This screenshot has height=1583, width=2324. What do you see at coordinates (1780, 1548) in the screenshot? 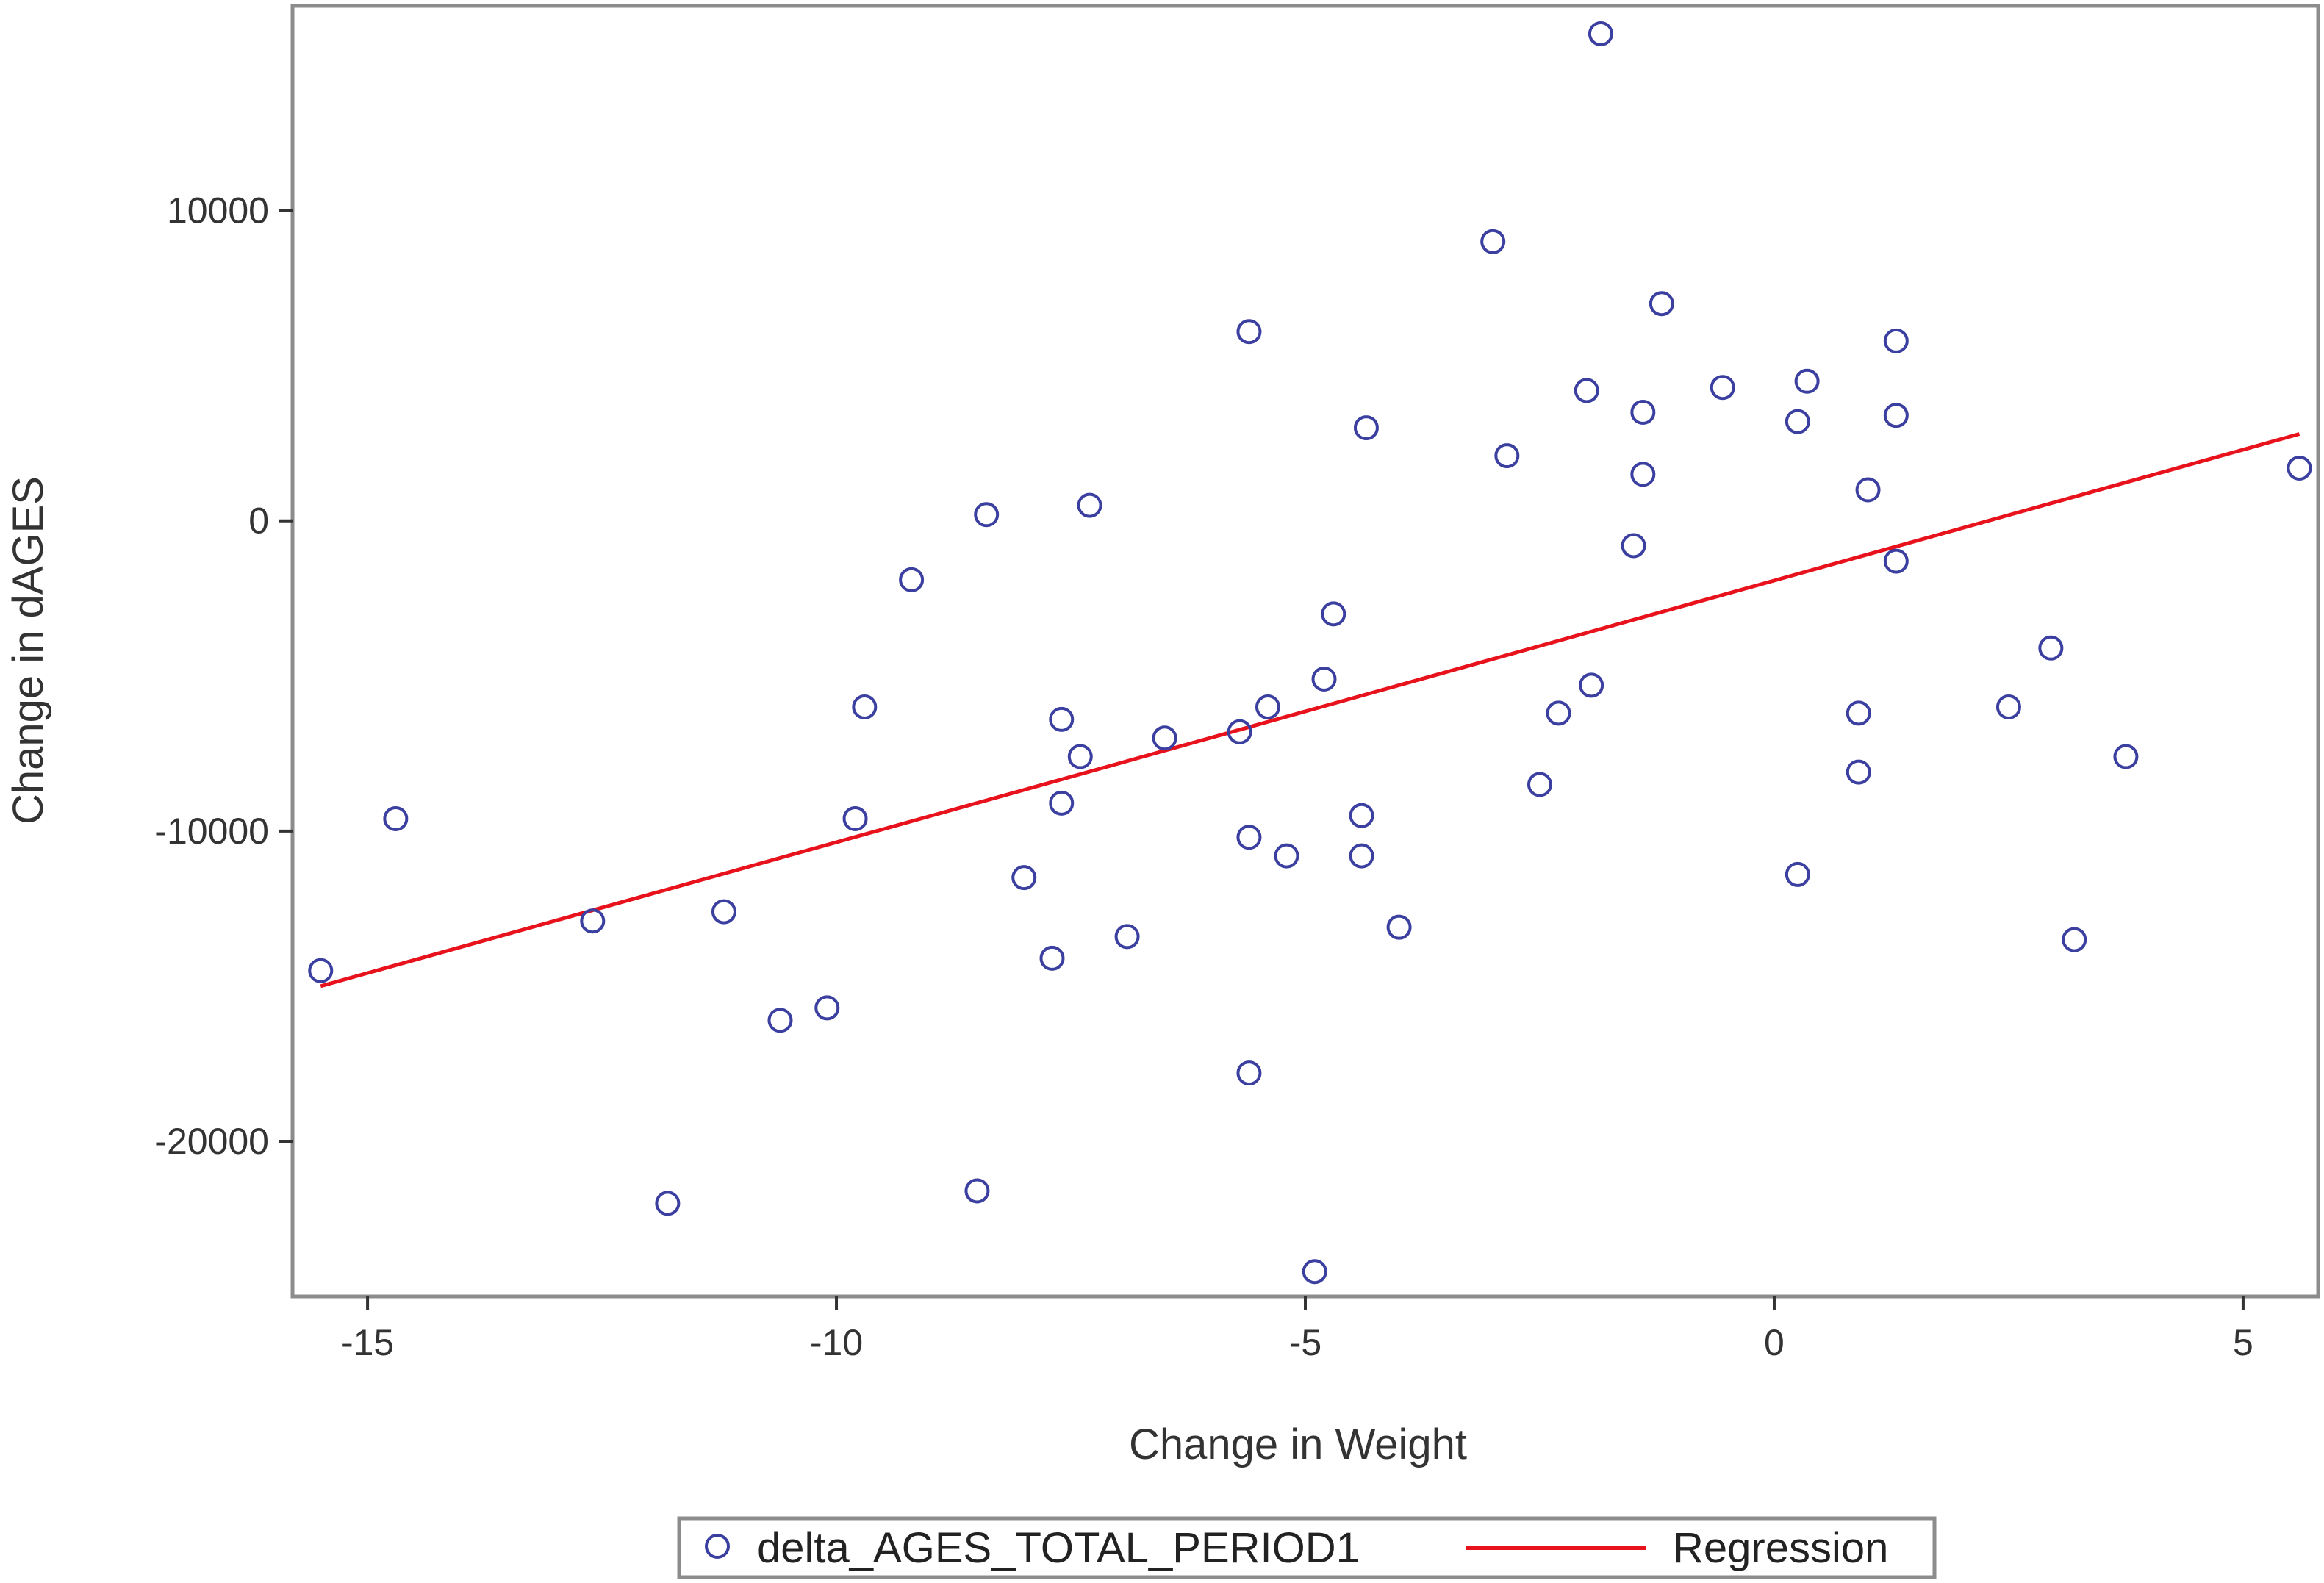
I see `legend-regression-label: Regression` at bounding box center [1780, 1548].